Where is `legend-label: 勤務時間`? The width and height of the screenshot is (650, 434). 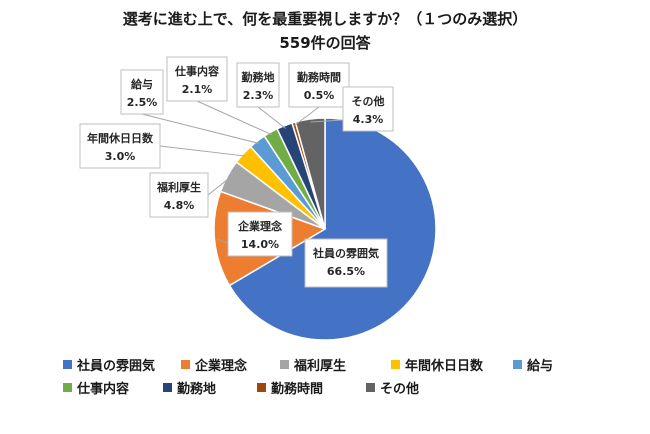 legend-label: 勤務時間 is located at coordinates (297, 389).